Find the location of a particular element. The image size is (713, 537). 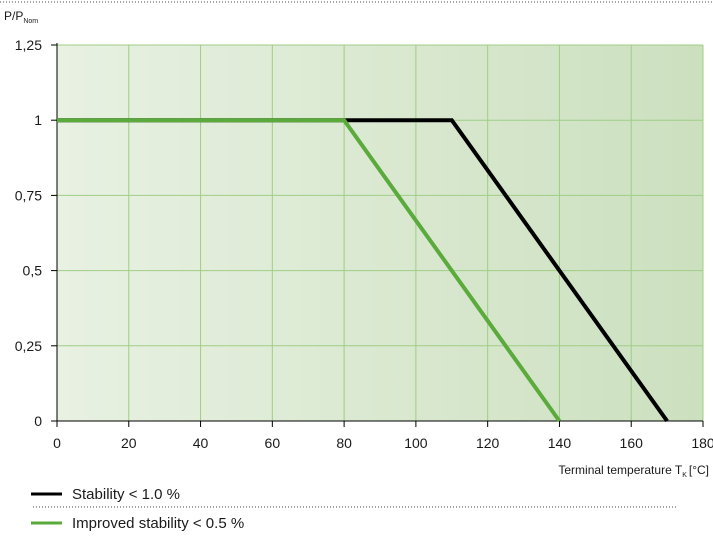

x-axis-label-main: Terminal temperature T is located at coordinates (620, 470).